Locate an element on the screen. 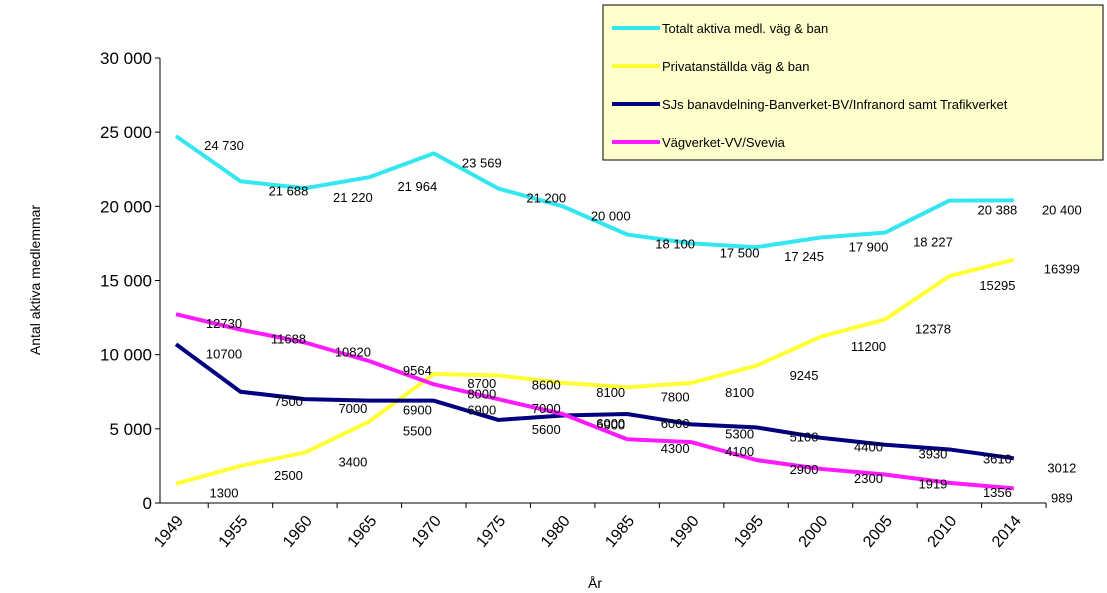 The image size is (1107, 593). x-tick-label: 1975 is located at coordinates (491, 532).